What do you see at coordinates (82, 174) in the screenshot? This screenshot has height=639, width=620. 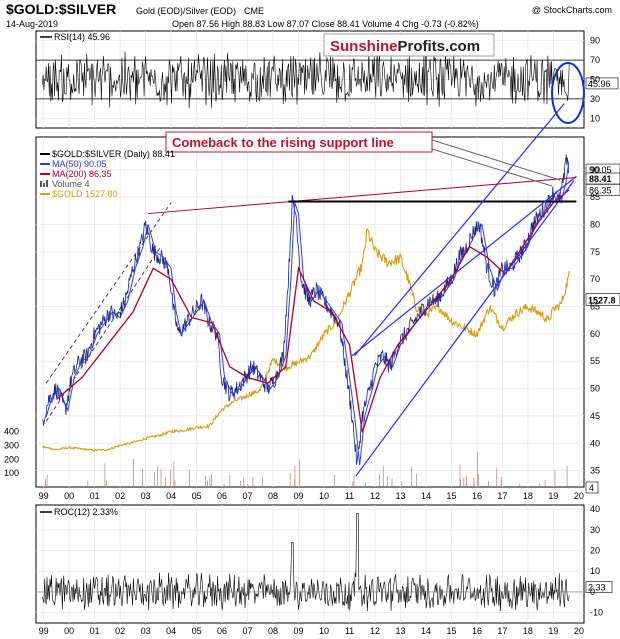 I see `legend-entry-label: MA(200) 86.35` at bounding box center [82, 174].